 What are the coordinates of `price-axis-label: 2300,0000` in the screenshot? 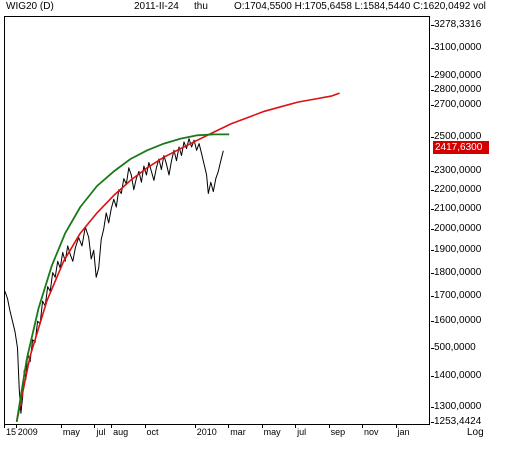 It's located at (458, 171).